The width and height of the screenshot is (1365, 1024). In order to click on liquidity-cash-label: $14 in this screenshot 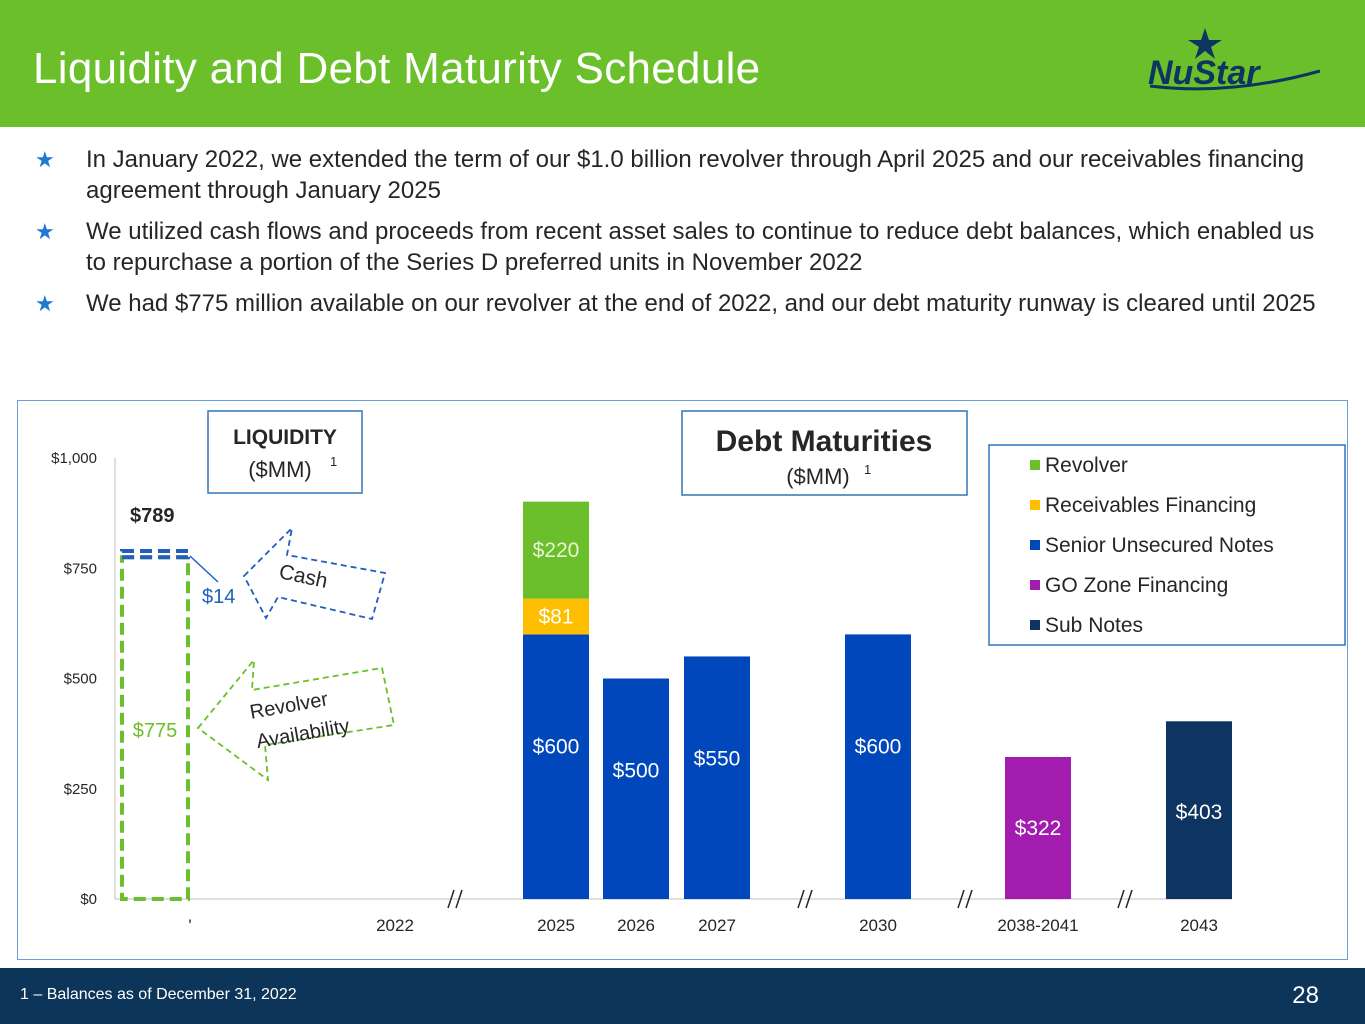, I will do `click(218, 597)`.